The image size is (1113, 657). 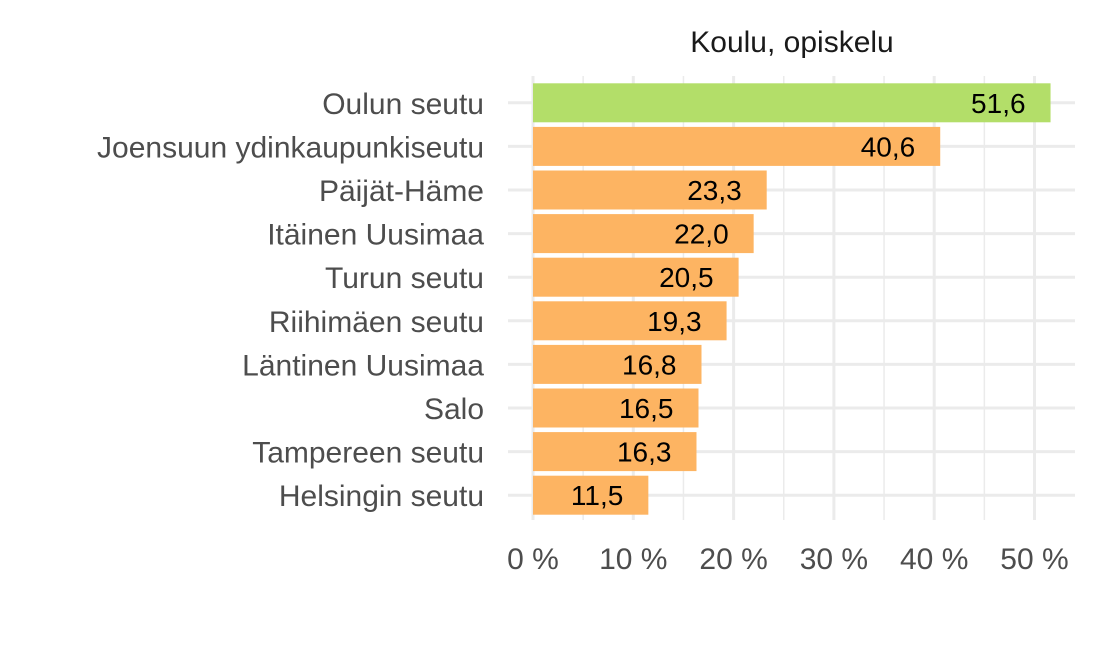 I want to click on x-tick-labels: 0 % 10 % 20 % 30 % 40 % 50 %, so click(x=788, y=559).